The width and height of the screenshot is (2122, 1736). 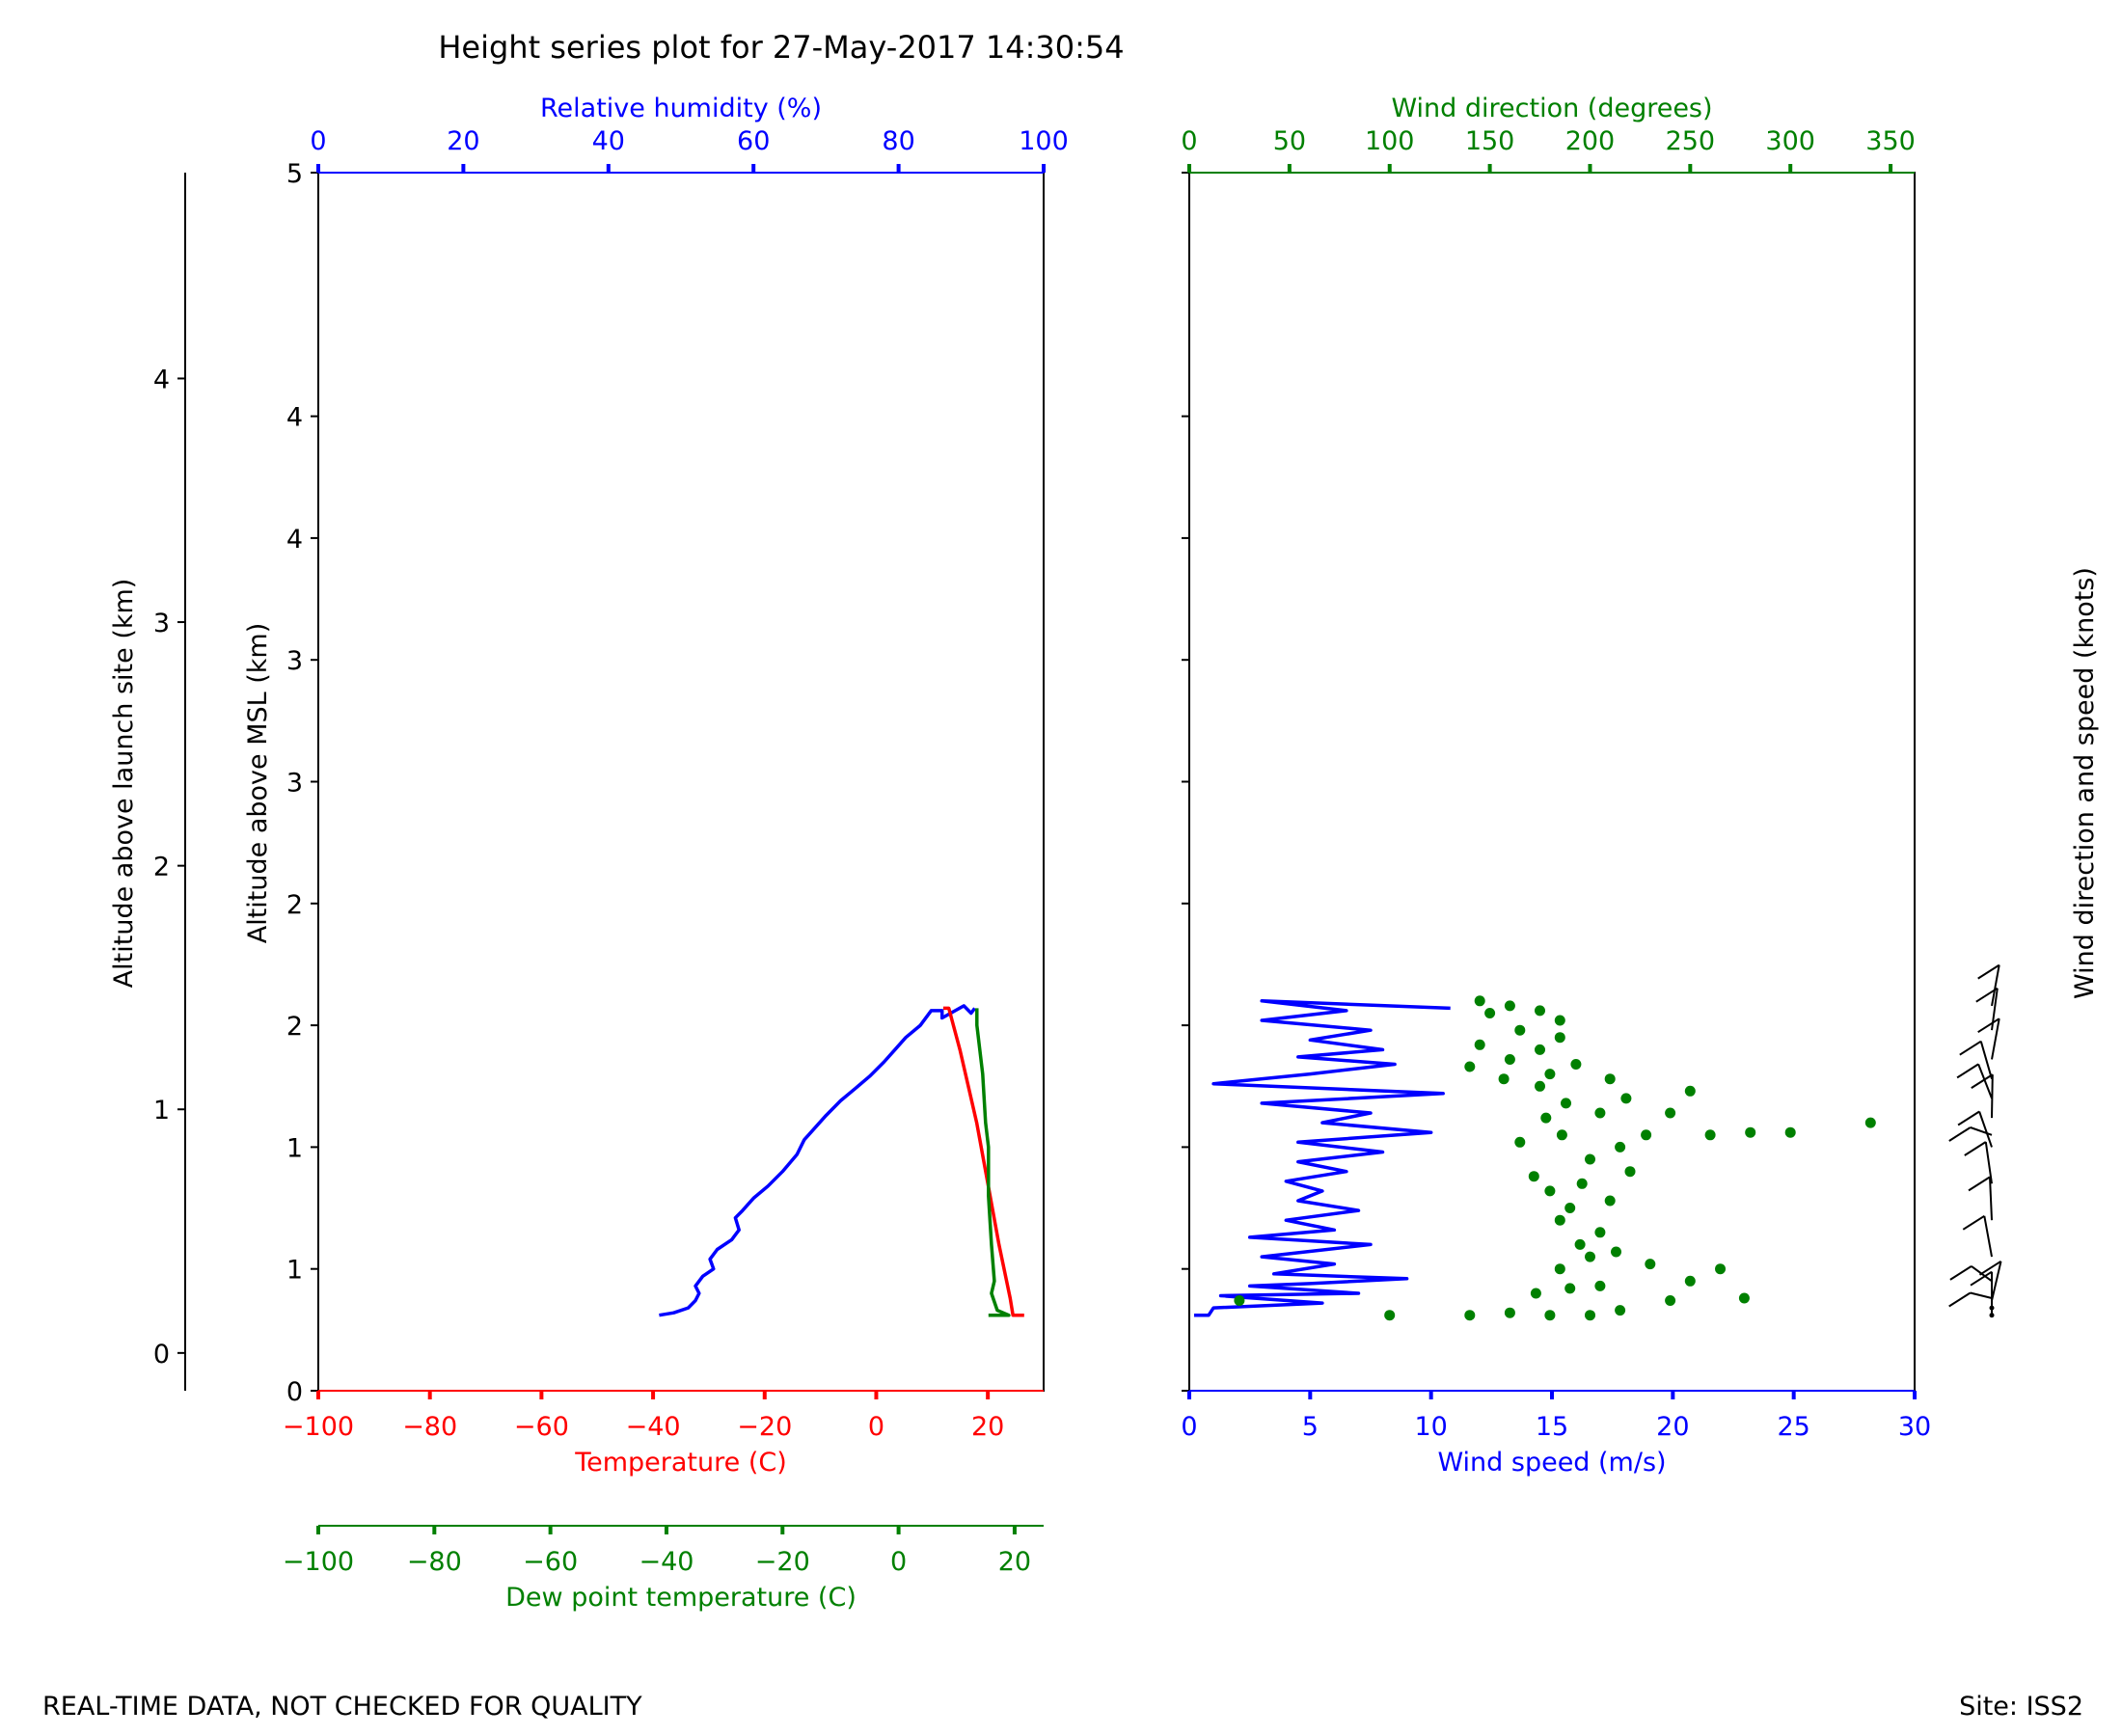 I want to click on rh-tick-label: 60, so click(x=754, y=141).